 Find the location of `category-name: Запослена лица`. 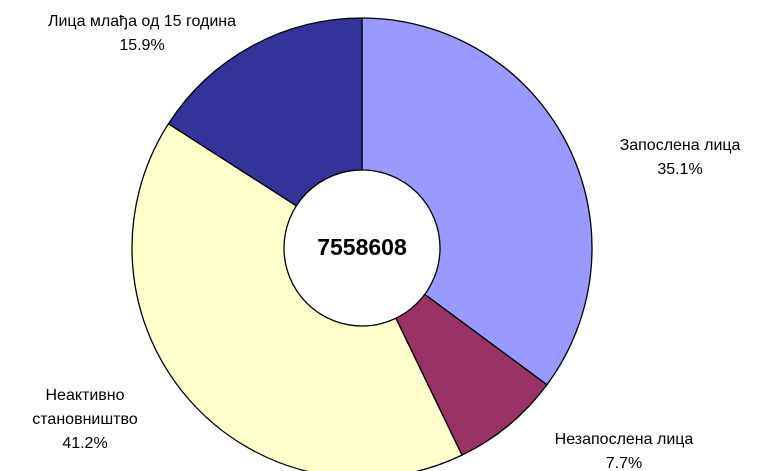

category-name: Запослена лица is located at coordinates (680, 145).